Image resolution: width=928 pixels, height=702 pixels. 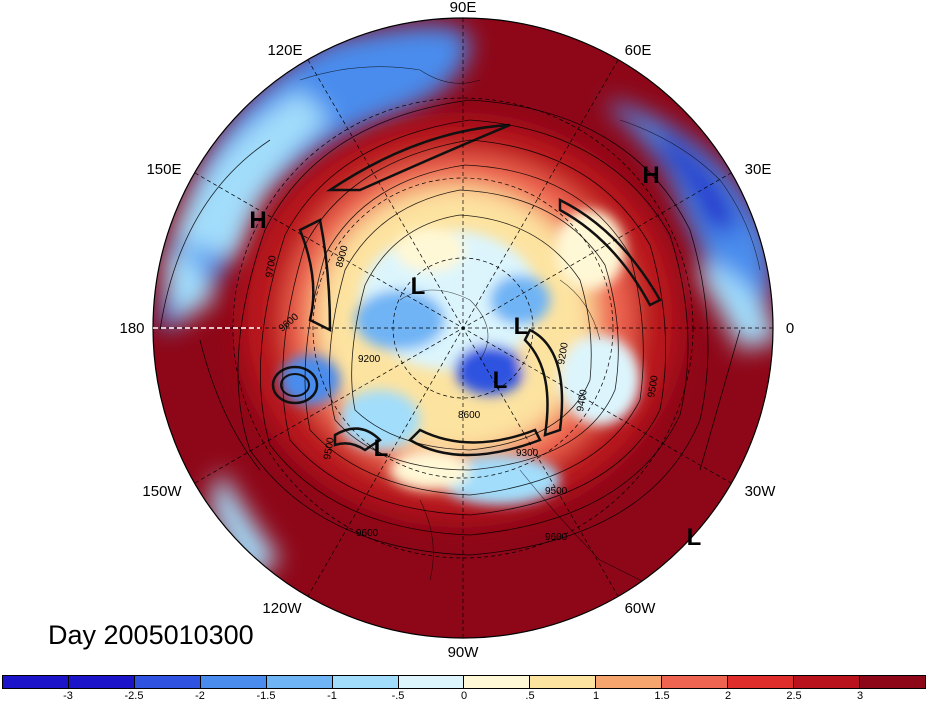 What do you see at coordinates (860, 696) in the screenshot?
I see `colorbar-tick-label: 3` at bounding box center [860, 696].